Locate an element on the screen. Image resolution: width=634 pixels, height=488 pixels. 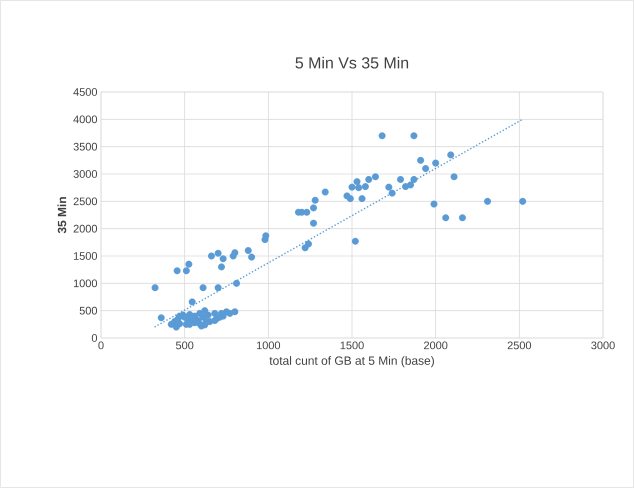
y-tick-label: 1000 is located at coordinates (86, 283).